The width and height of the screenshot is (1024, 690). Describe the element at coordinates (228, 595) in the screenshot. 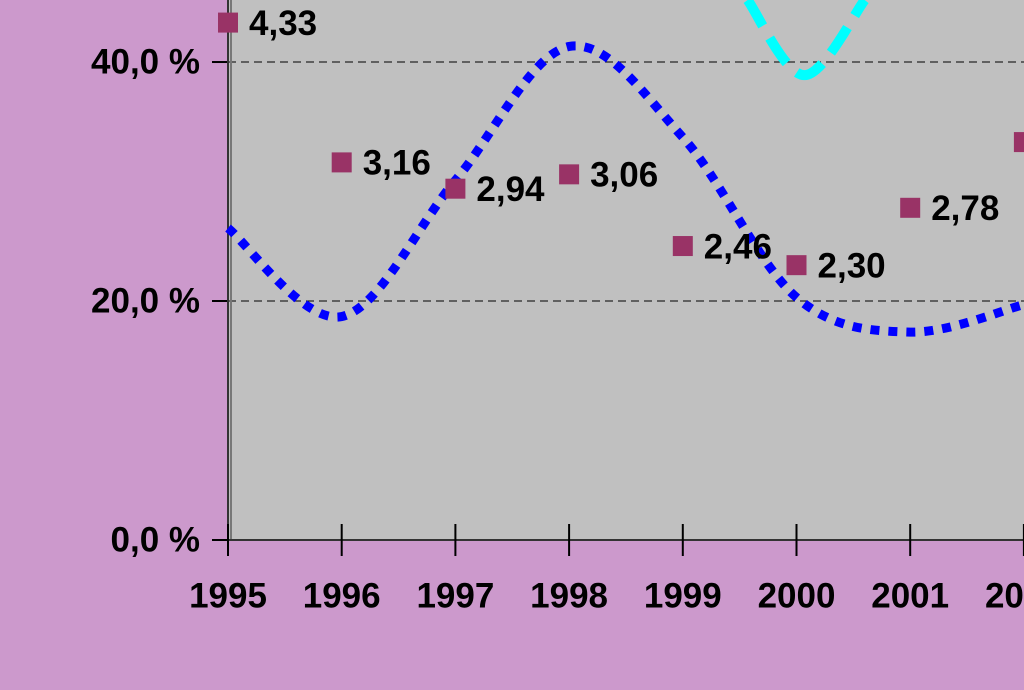

I see `x-tick-label: 1995` at that location.